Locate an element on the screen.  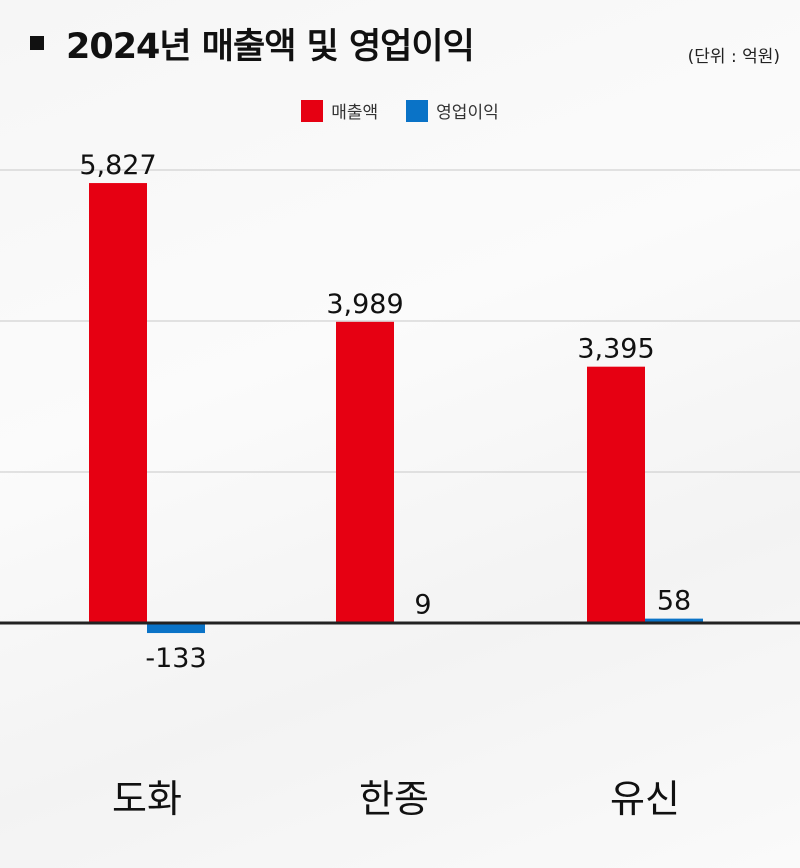
square-bullet-icon is located at coordinates (37, 43).